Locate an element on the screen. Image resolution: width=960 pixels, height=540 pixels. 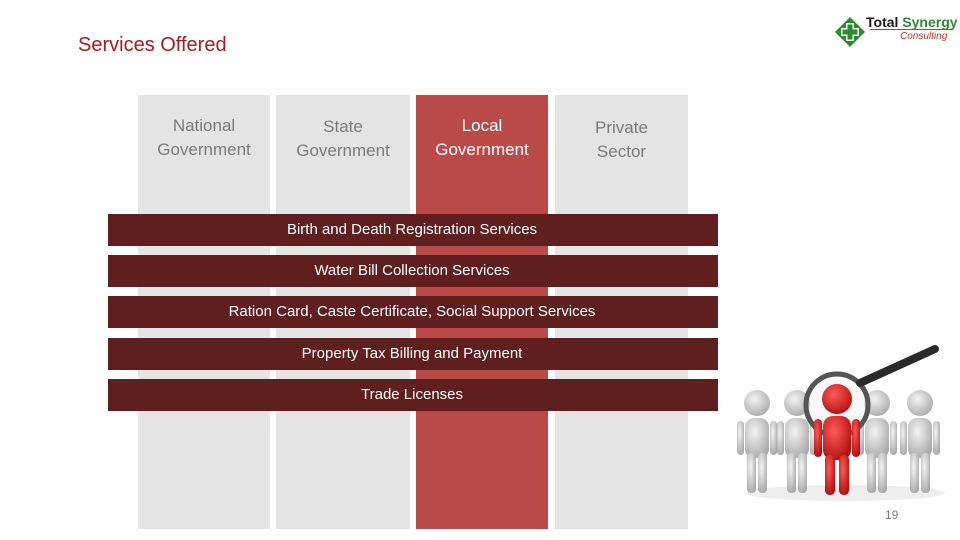
column-label-line-1: National is located at coordinates (204, 125).